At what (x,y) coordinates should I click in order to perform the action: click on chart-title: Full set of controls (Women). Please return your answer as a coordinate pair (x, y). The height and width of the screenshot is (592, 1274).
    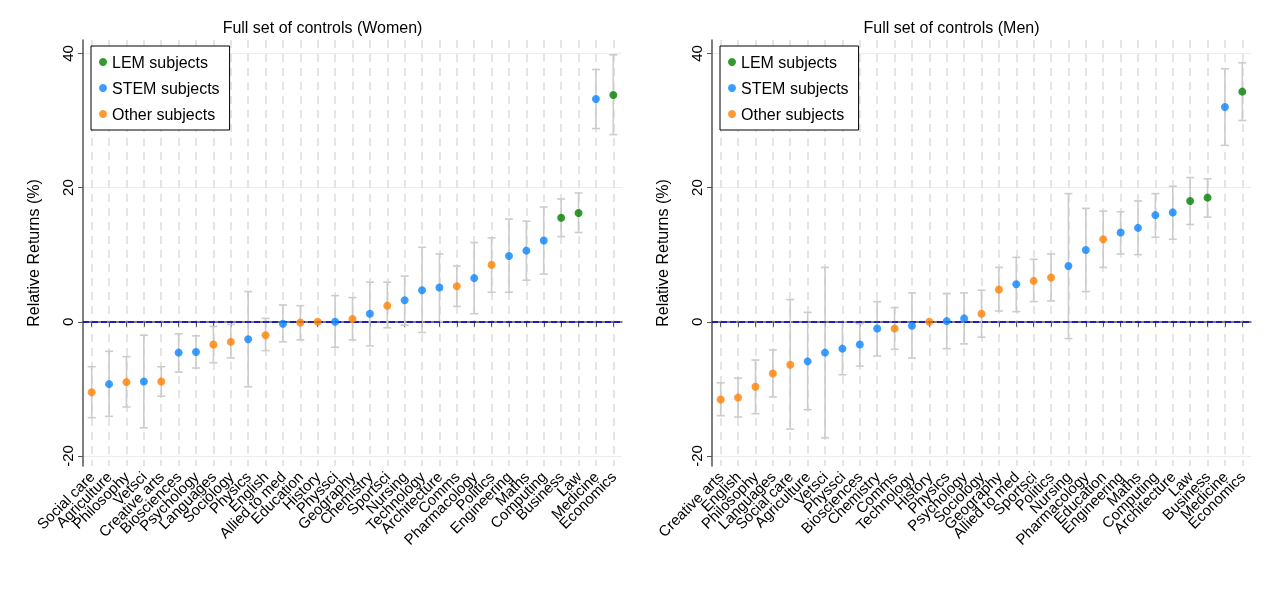
    Looking at the image, I should click on (322, 27).